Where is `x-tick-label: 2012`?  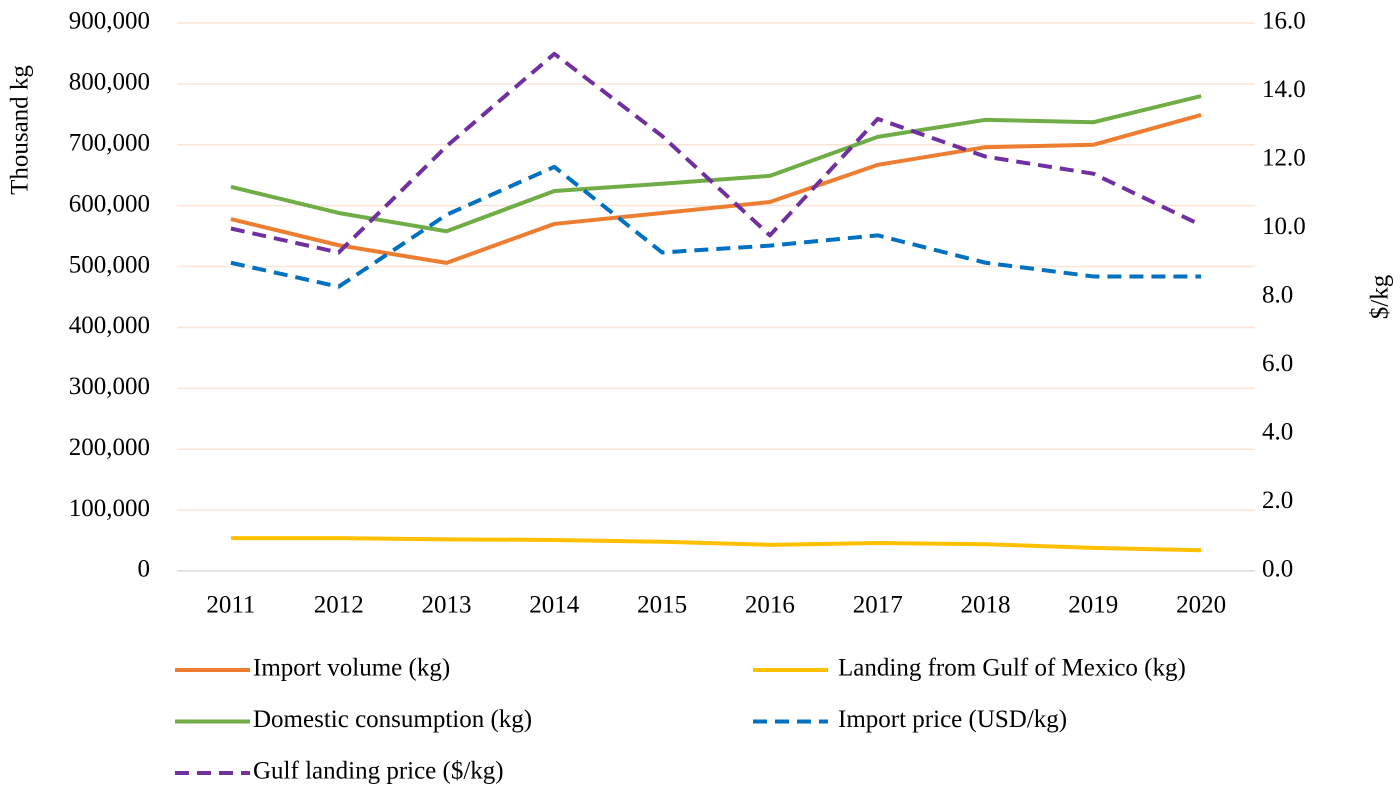 x-tick-label: 2012 is located at coordinates (339, 605).